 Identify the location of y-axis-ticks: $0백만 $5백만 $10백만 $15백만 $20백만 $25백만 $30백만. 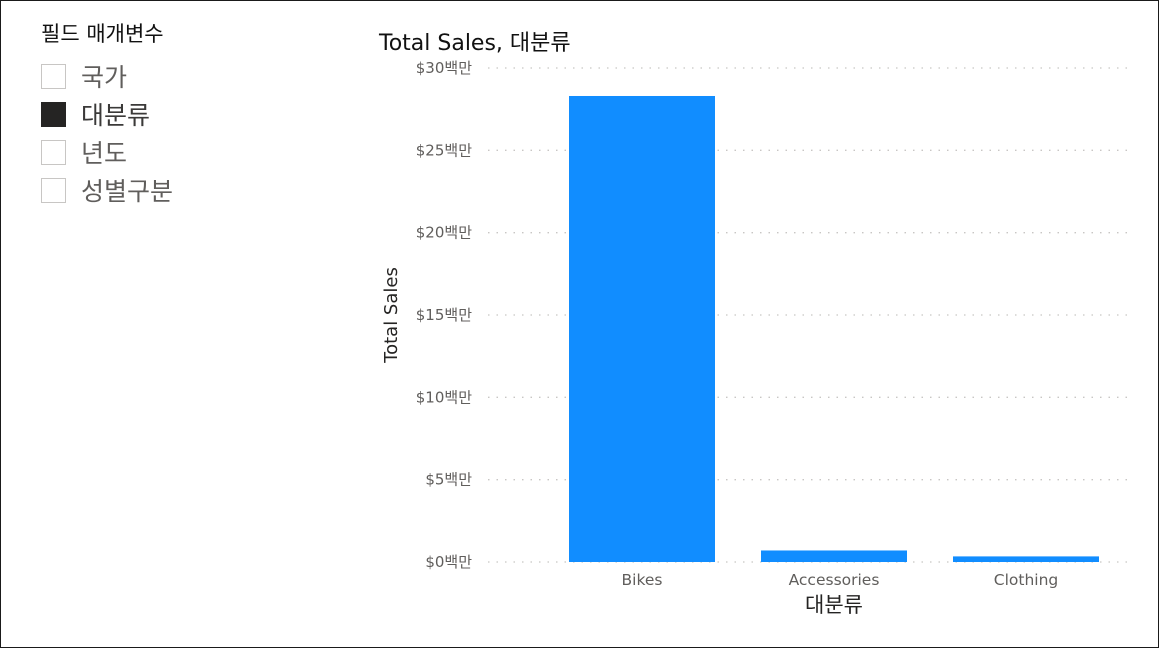
(444, 315).